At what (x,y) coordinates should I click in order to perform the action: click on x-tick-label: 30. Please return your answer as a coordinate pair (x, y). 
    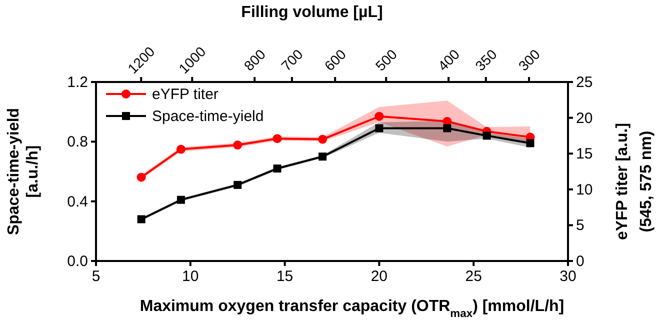
    Looking at the image, I should click on (568, 276).